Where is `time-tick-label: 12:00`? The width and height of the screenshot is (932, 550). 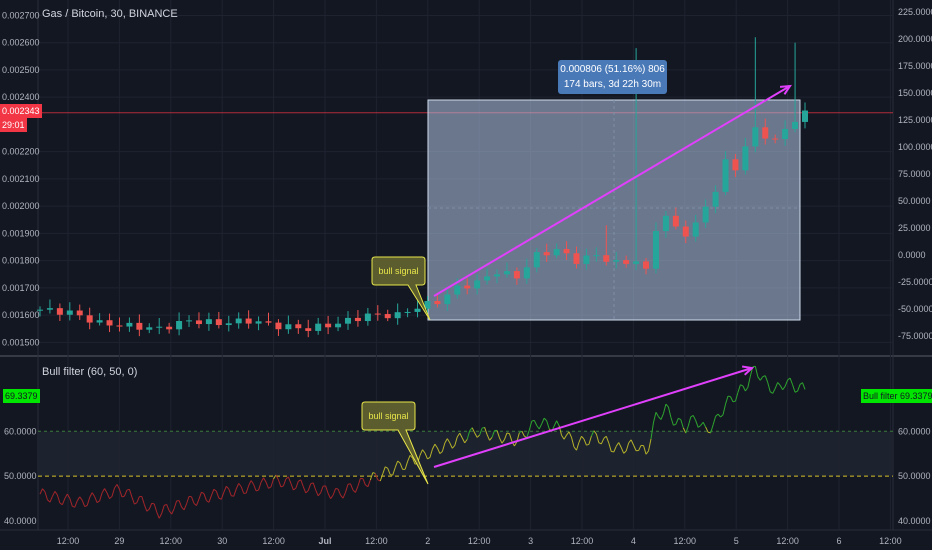 time-tick-label: 12:00 is located at coordinates (685, 541).